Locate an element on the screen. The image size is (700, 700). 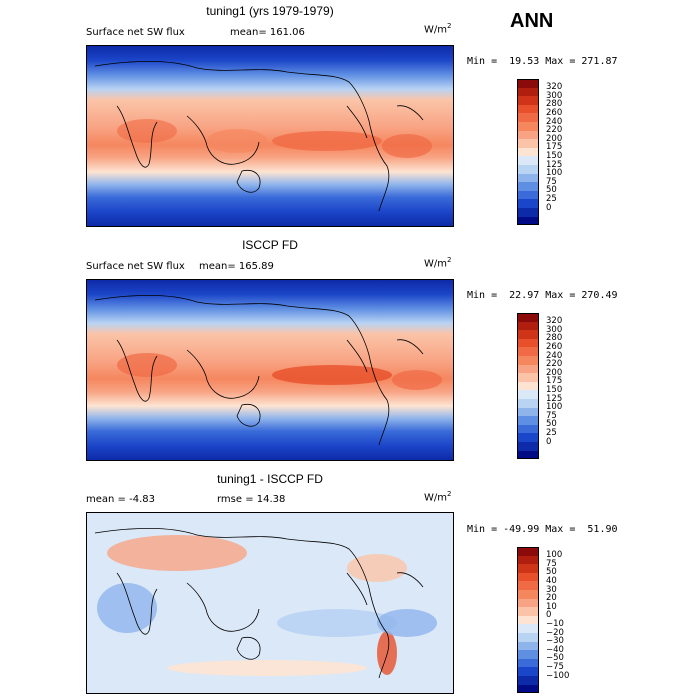
panel1-units: W/m2 is located at coordinates (438, 29).